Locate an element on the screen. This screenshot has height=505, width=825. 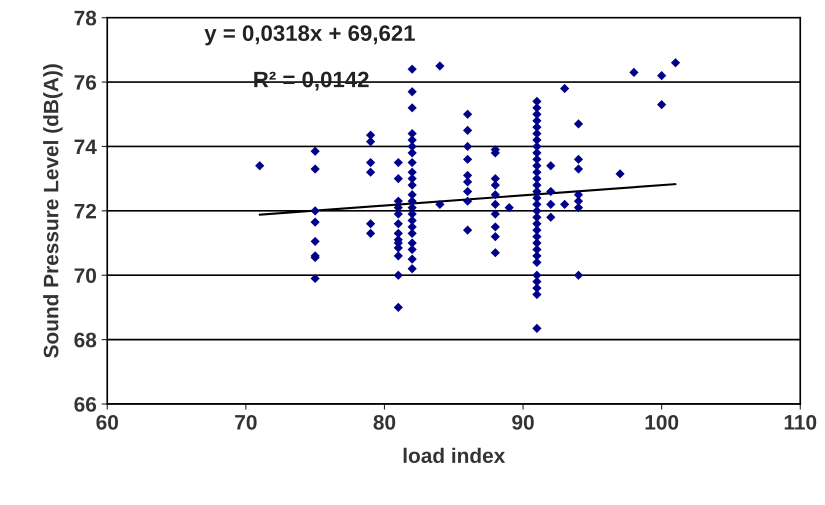
x-tick-label: 80 is located at coordinates (385, 422).